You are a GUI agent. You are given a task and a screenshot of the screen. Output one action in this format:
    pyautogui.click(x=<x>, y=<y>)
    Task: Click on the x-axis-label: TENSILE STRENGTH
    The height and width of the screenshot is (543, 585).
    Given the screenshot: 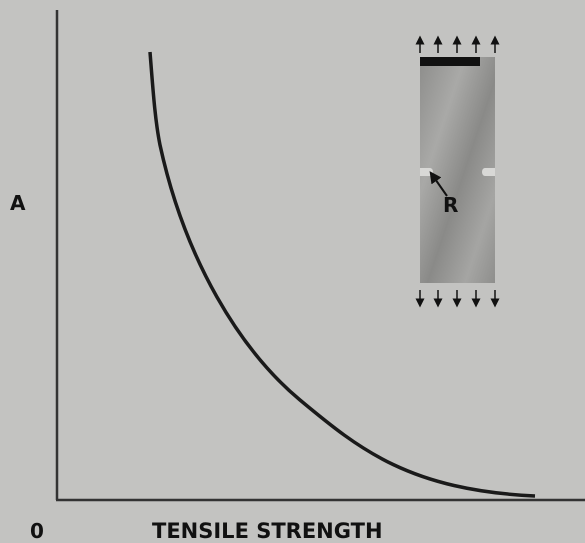 What is the action you would take?
    pyautogui.click(x=267, y=531)
    